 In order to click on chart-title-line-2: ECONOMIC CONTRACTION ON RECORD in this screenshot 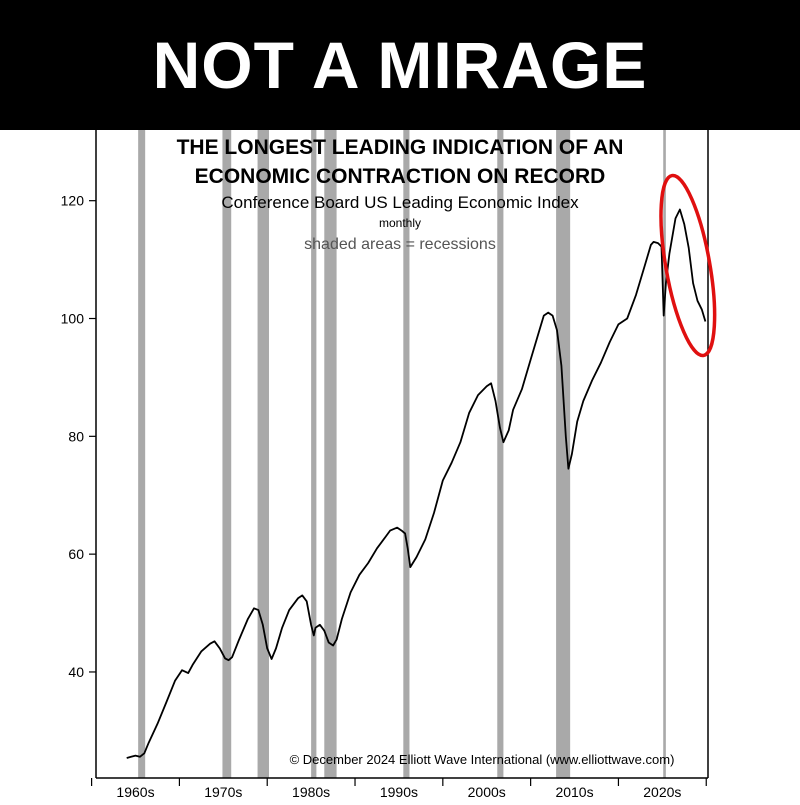, I will do `click(400, 176)`.